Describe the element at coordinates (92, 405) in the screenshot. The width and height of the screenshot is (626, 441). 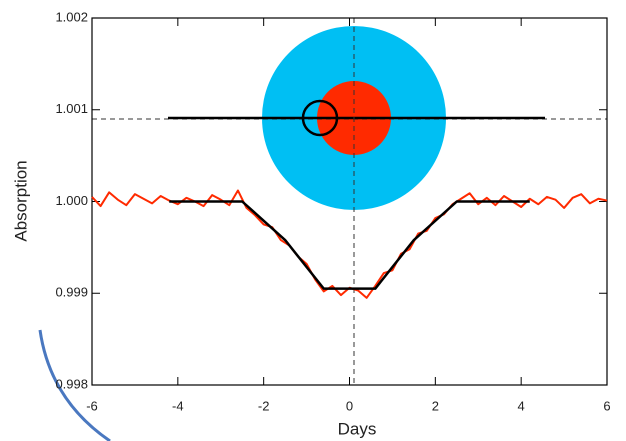
I see `x-tick-label: -6` at that location.